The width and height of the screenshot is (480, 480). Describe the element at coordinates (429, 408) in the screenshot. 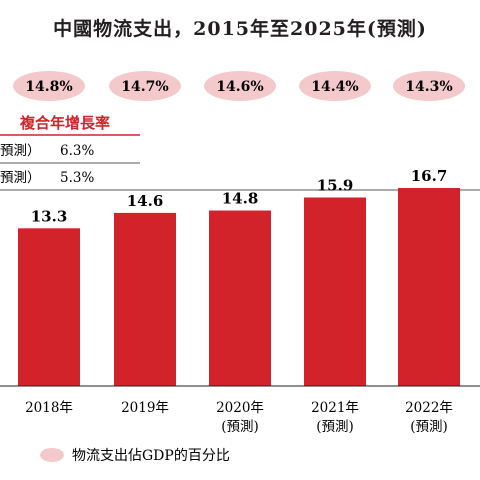

I see `x-tick-label: 2022年` at that location.